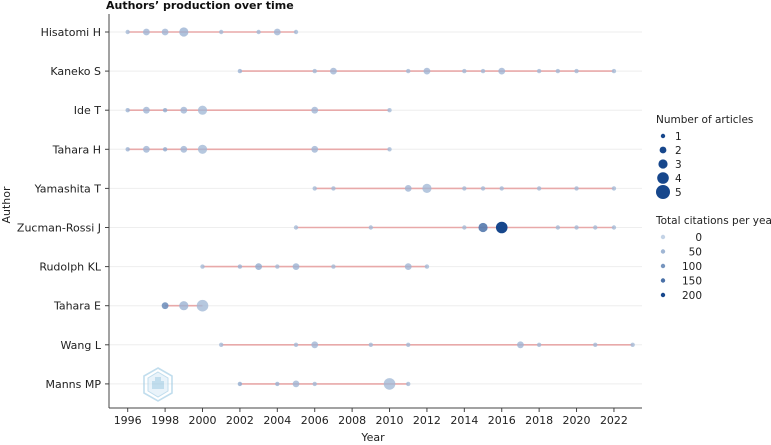 The height and width of the screenshot is (445, 771). Describe the element at coordinates (200, 6) in the screenshot. I see `chart-title: Authors’ production over time` at that location.